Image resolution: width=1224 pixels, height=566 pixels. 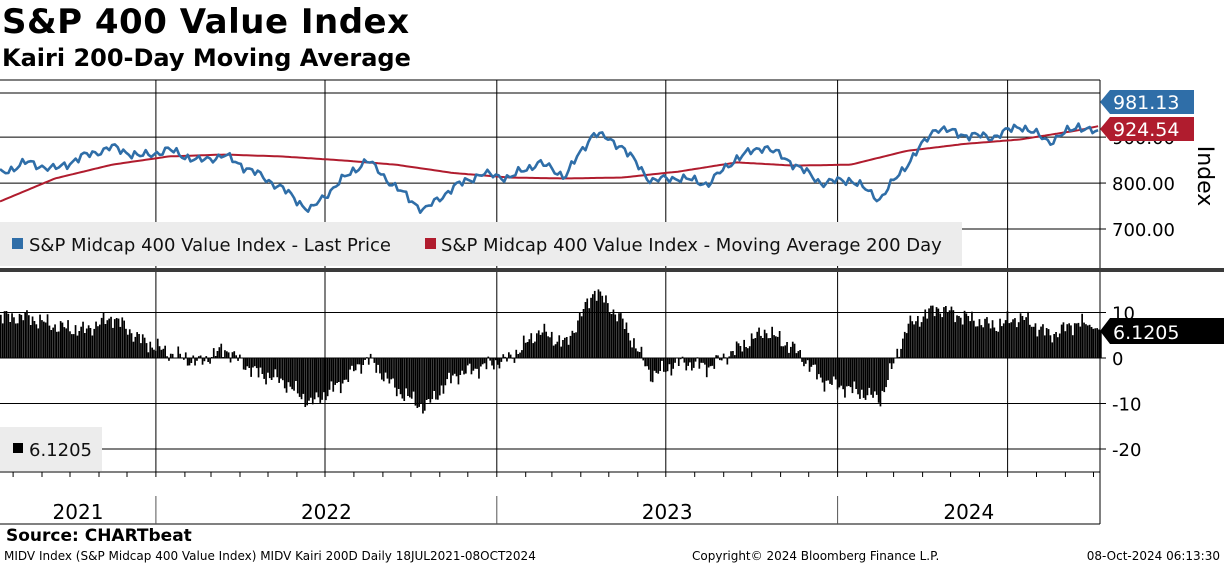 I want to click on y-tick-label-upper: 800.00, so click(x=1143, y=184).